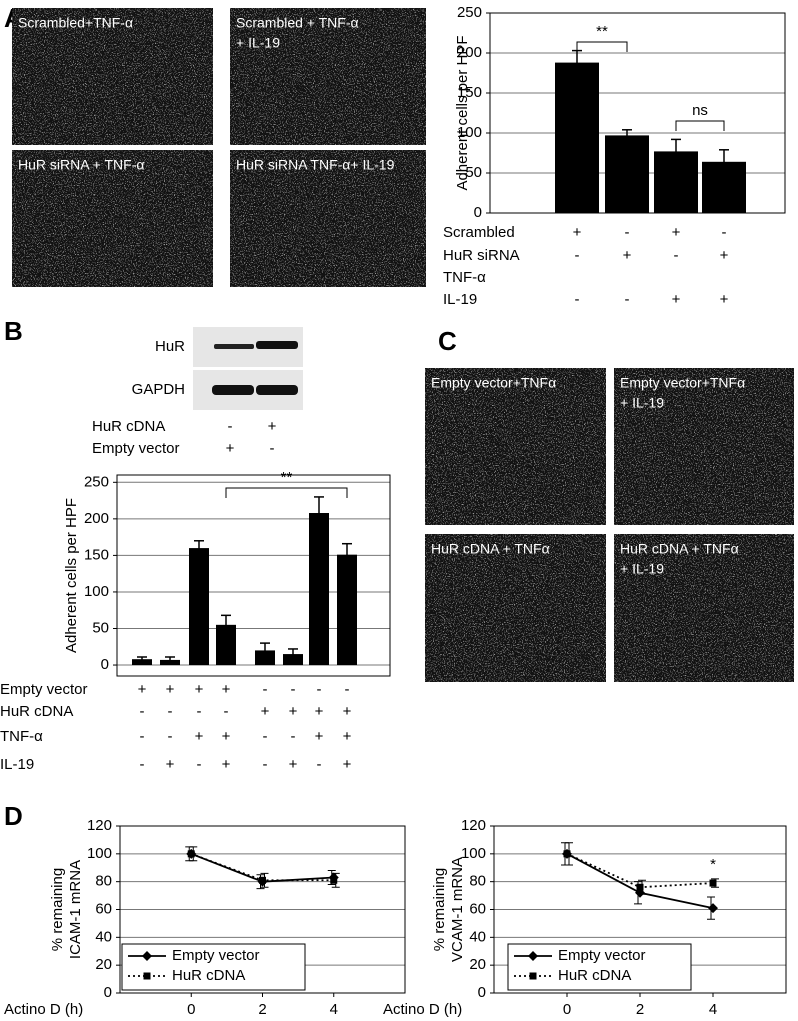 The width and height of the screenshot is (798, 1021). What do you see at coordinates (602, 46) in the screenshot?
I see `significance-bracket` at bounding box center [602, 46].